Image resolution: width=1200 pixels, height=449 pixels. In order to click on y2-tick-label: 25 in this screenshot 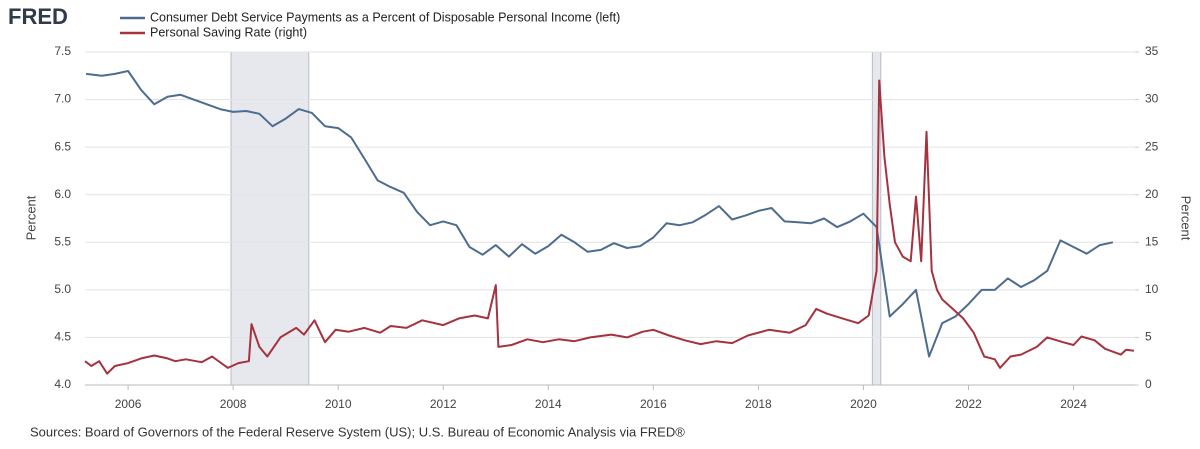, I will do `click(1152, 146)`.